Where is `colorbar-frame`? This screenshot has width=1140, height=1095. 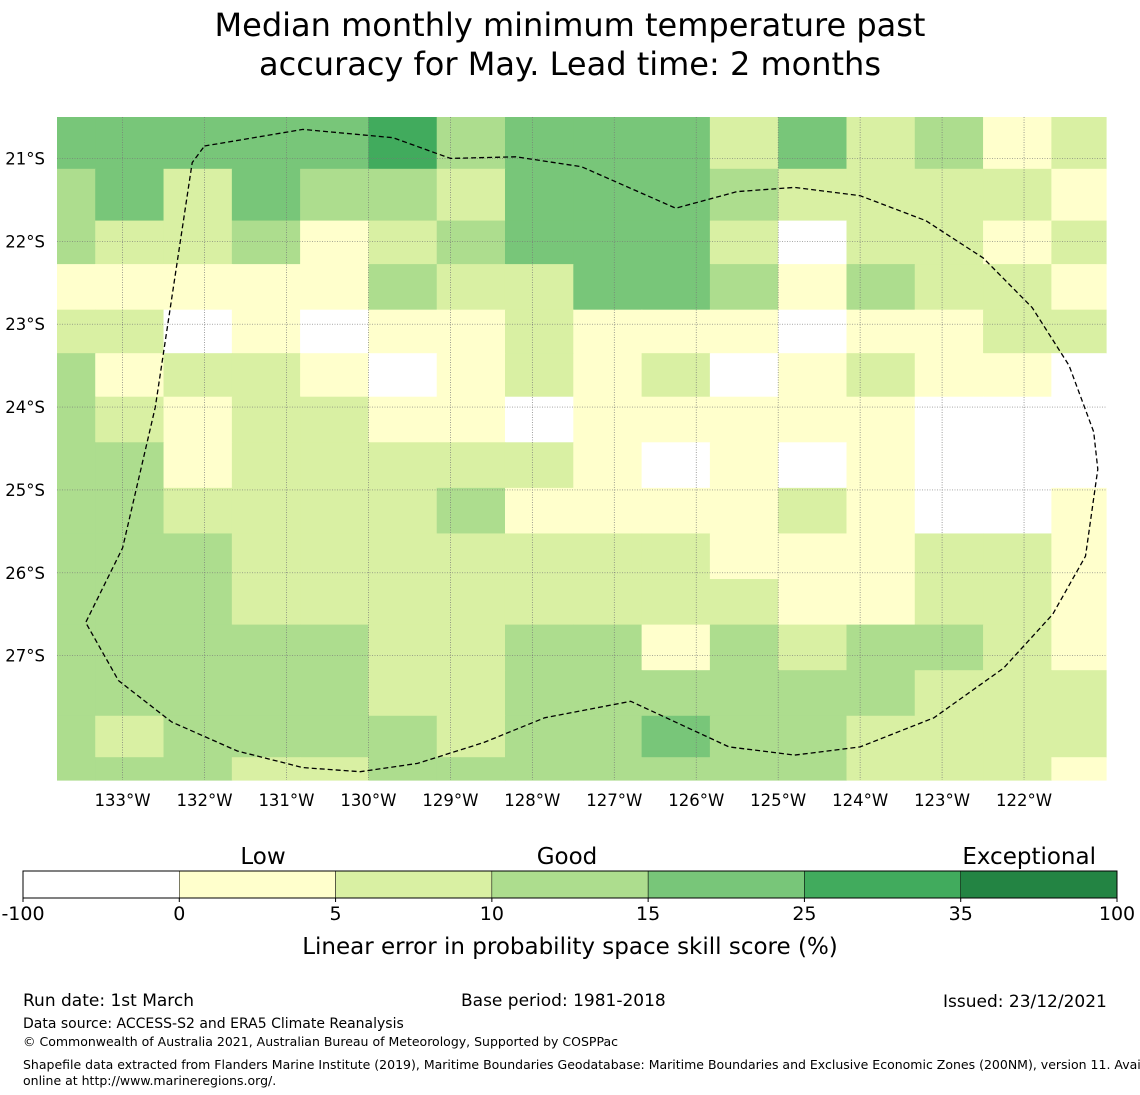
colorbar-frame is located at coordinates (570, 884).